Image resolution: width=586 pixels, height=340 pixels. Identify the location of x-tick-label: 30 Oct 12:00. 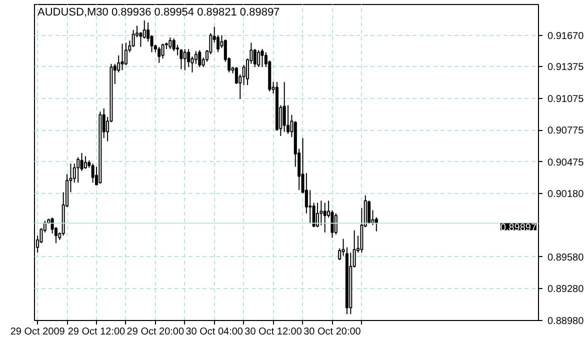
(273, 332).